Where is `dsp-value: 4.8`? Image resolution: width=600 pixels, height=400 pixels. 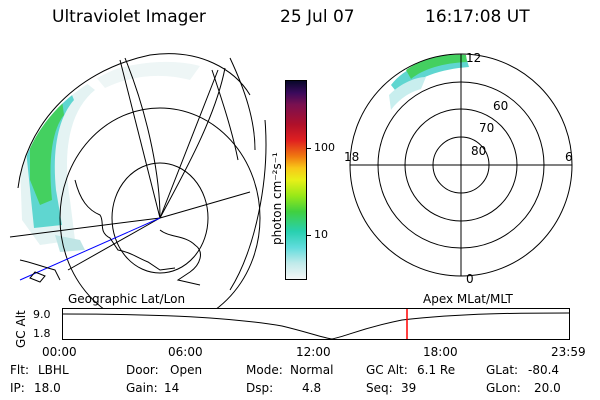 dsp-value: 4.8 is located at coordinates (312, 388).